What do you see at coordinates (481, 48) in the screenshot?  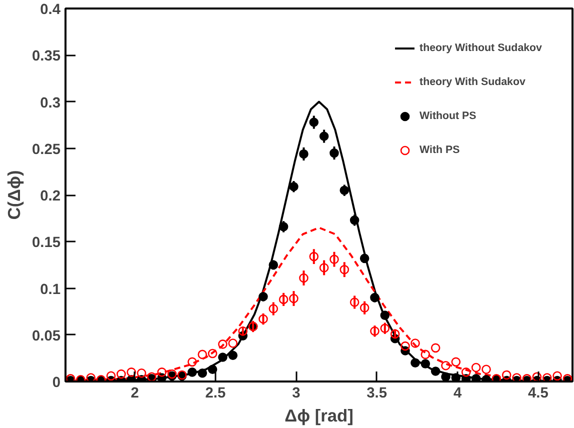 I see `legend-label: theory Without Sudakov` at bounding box center [481, 48].